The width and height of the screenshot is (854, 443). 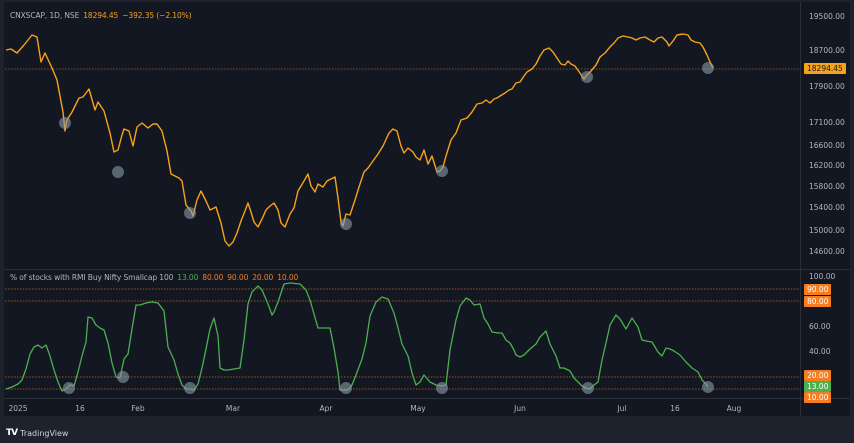 I want to click on time-tick: 2025, so click(x=18, y=408).